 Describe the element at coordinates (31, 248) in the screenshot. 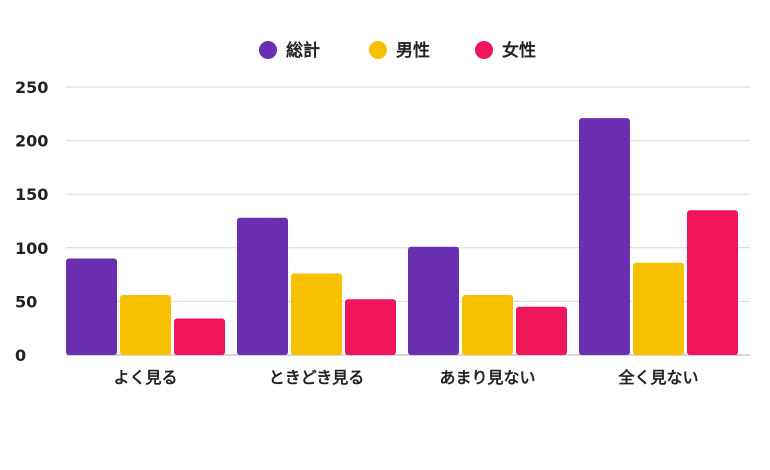

I see `y-tick-label: 100` at that location.